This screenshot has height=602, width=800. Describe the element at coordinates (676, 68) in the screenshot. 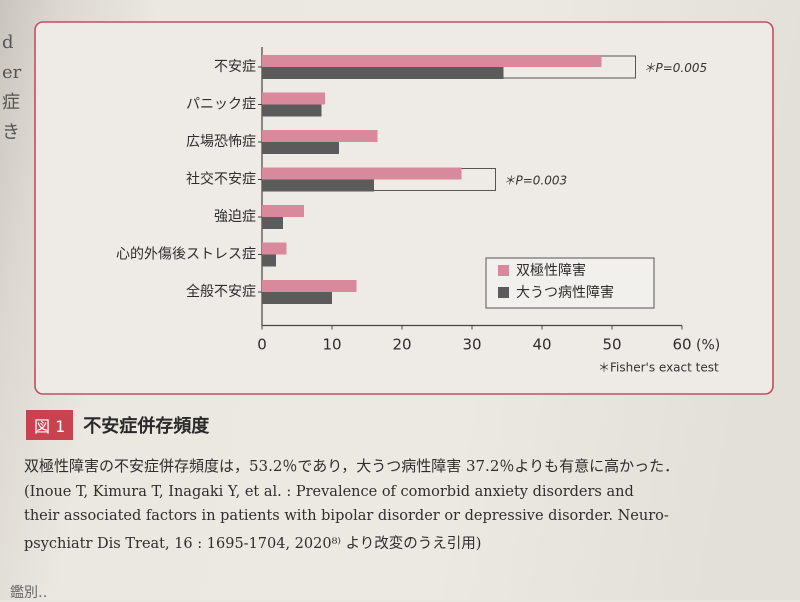

I see `p-value-annotation: ＊P=0.005` at that location.